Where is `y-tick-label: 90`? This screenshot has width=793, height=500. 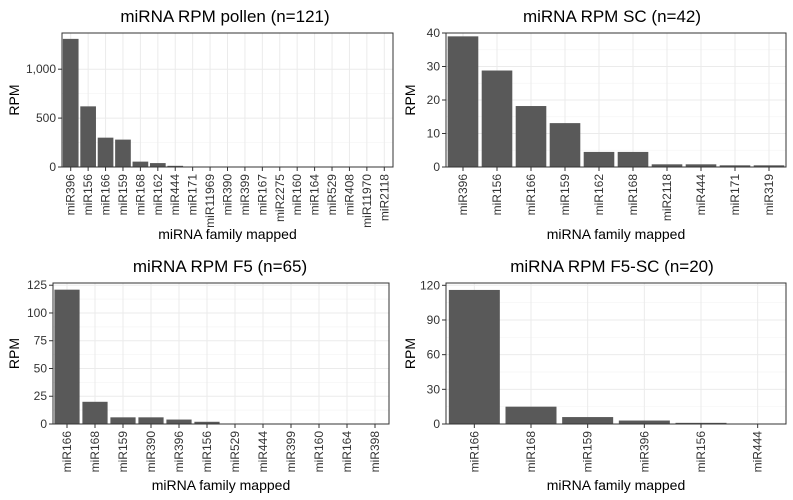
y-tick-label: 90 is located at coordinates (434, 320).